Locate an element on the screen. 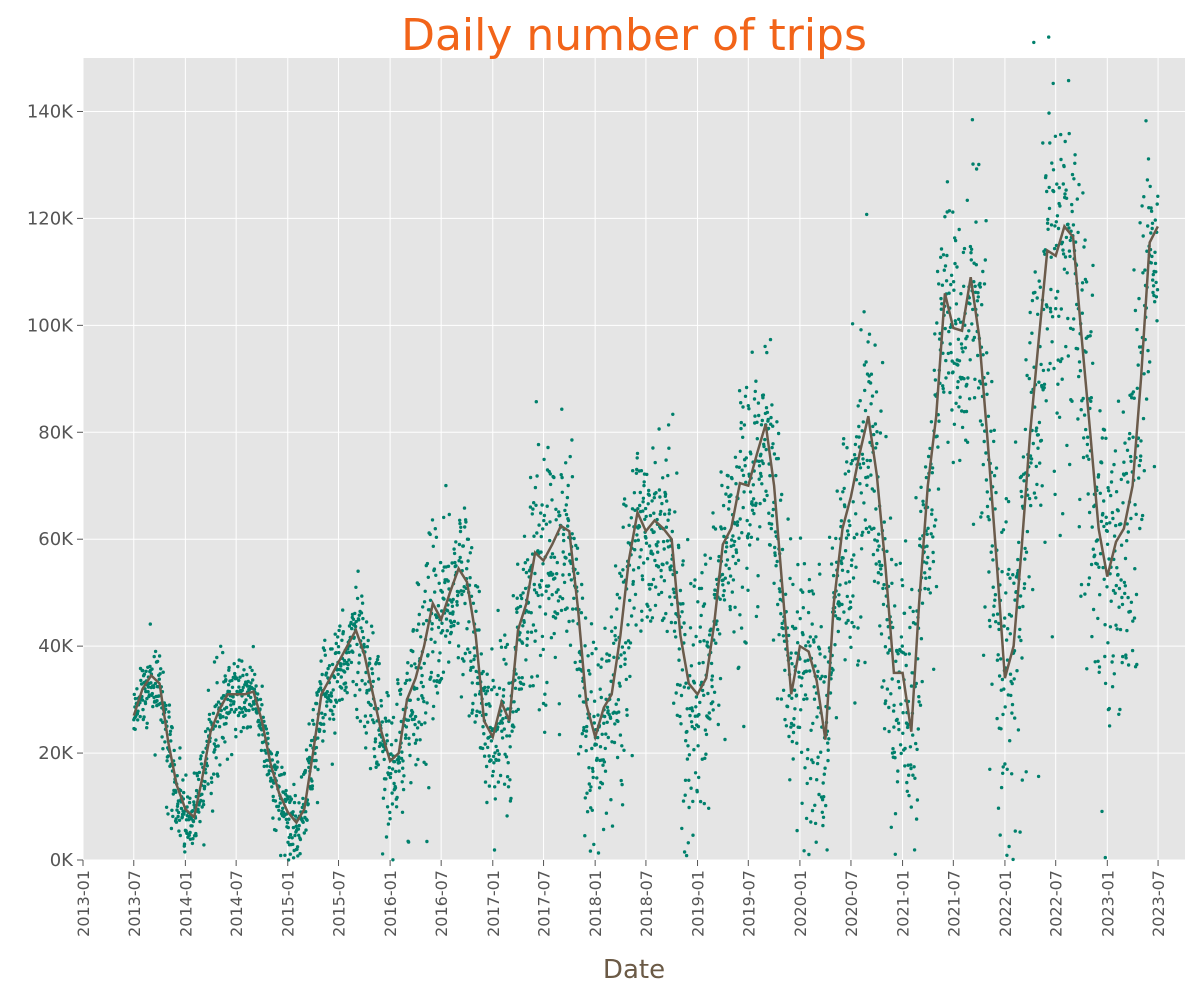 The height and width of the screenshot is (1005, 1200). x-axis-label: Date is located at coordinates (634, 970).